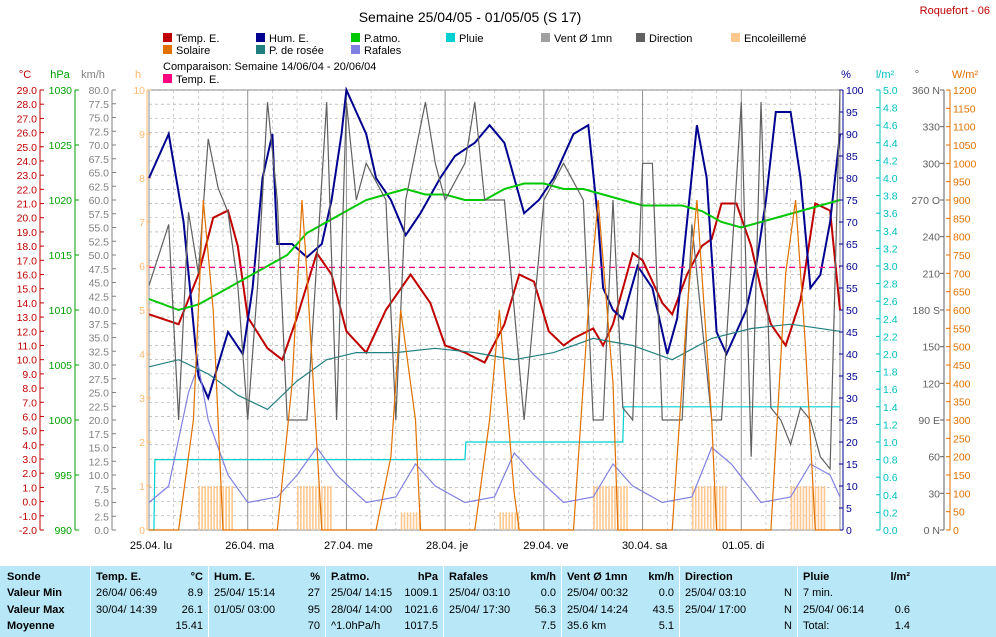 The height and width of the screenshot is (637, 996). What do you see at coordinates (890, 425) in the screenshot?
I see `rain-tick-label: 1.2` at bounding box center [890, 425].